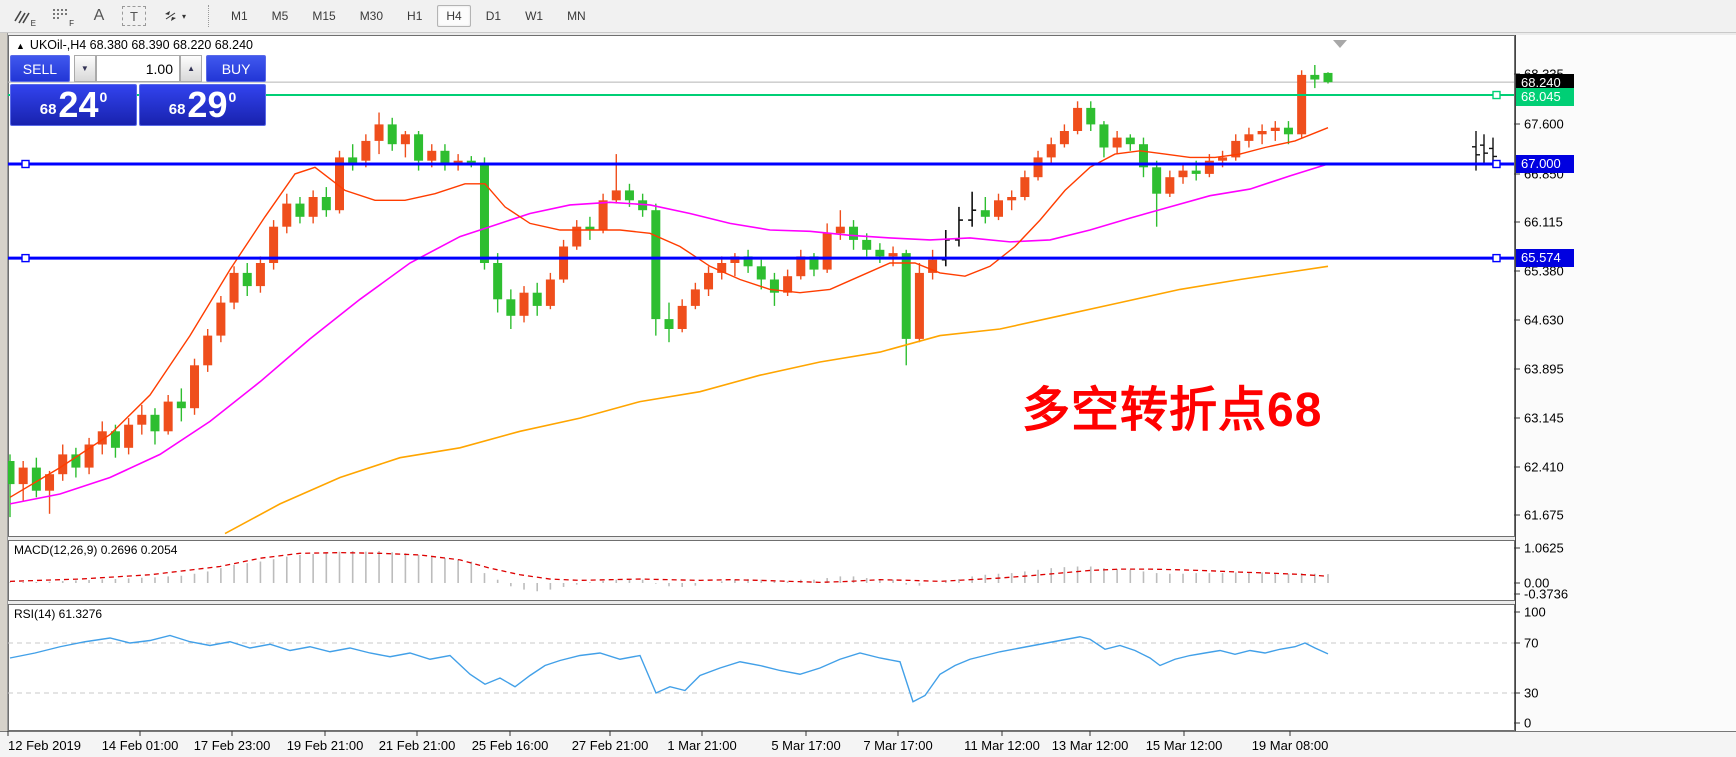 This screenshot has height=757, width=1736. I want to click on axis-label: 61.675, so click(1544, 515).